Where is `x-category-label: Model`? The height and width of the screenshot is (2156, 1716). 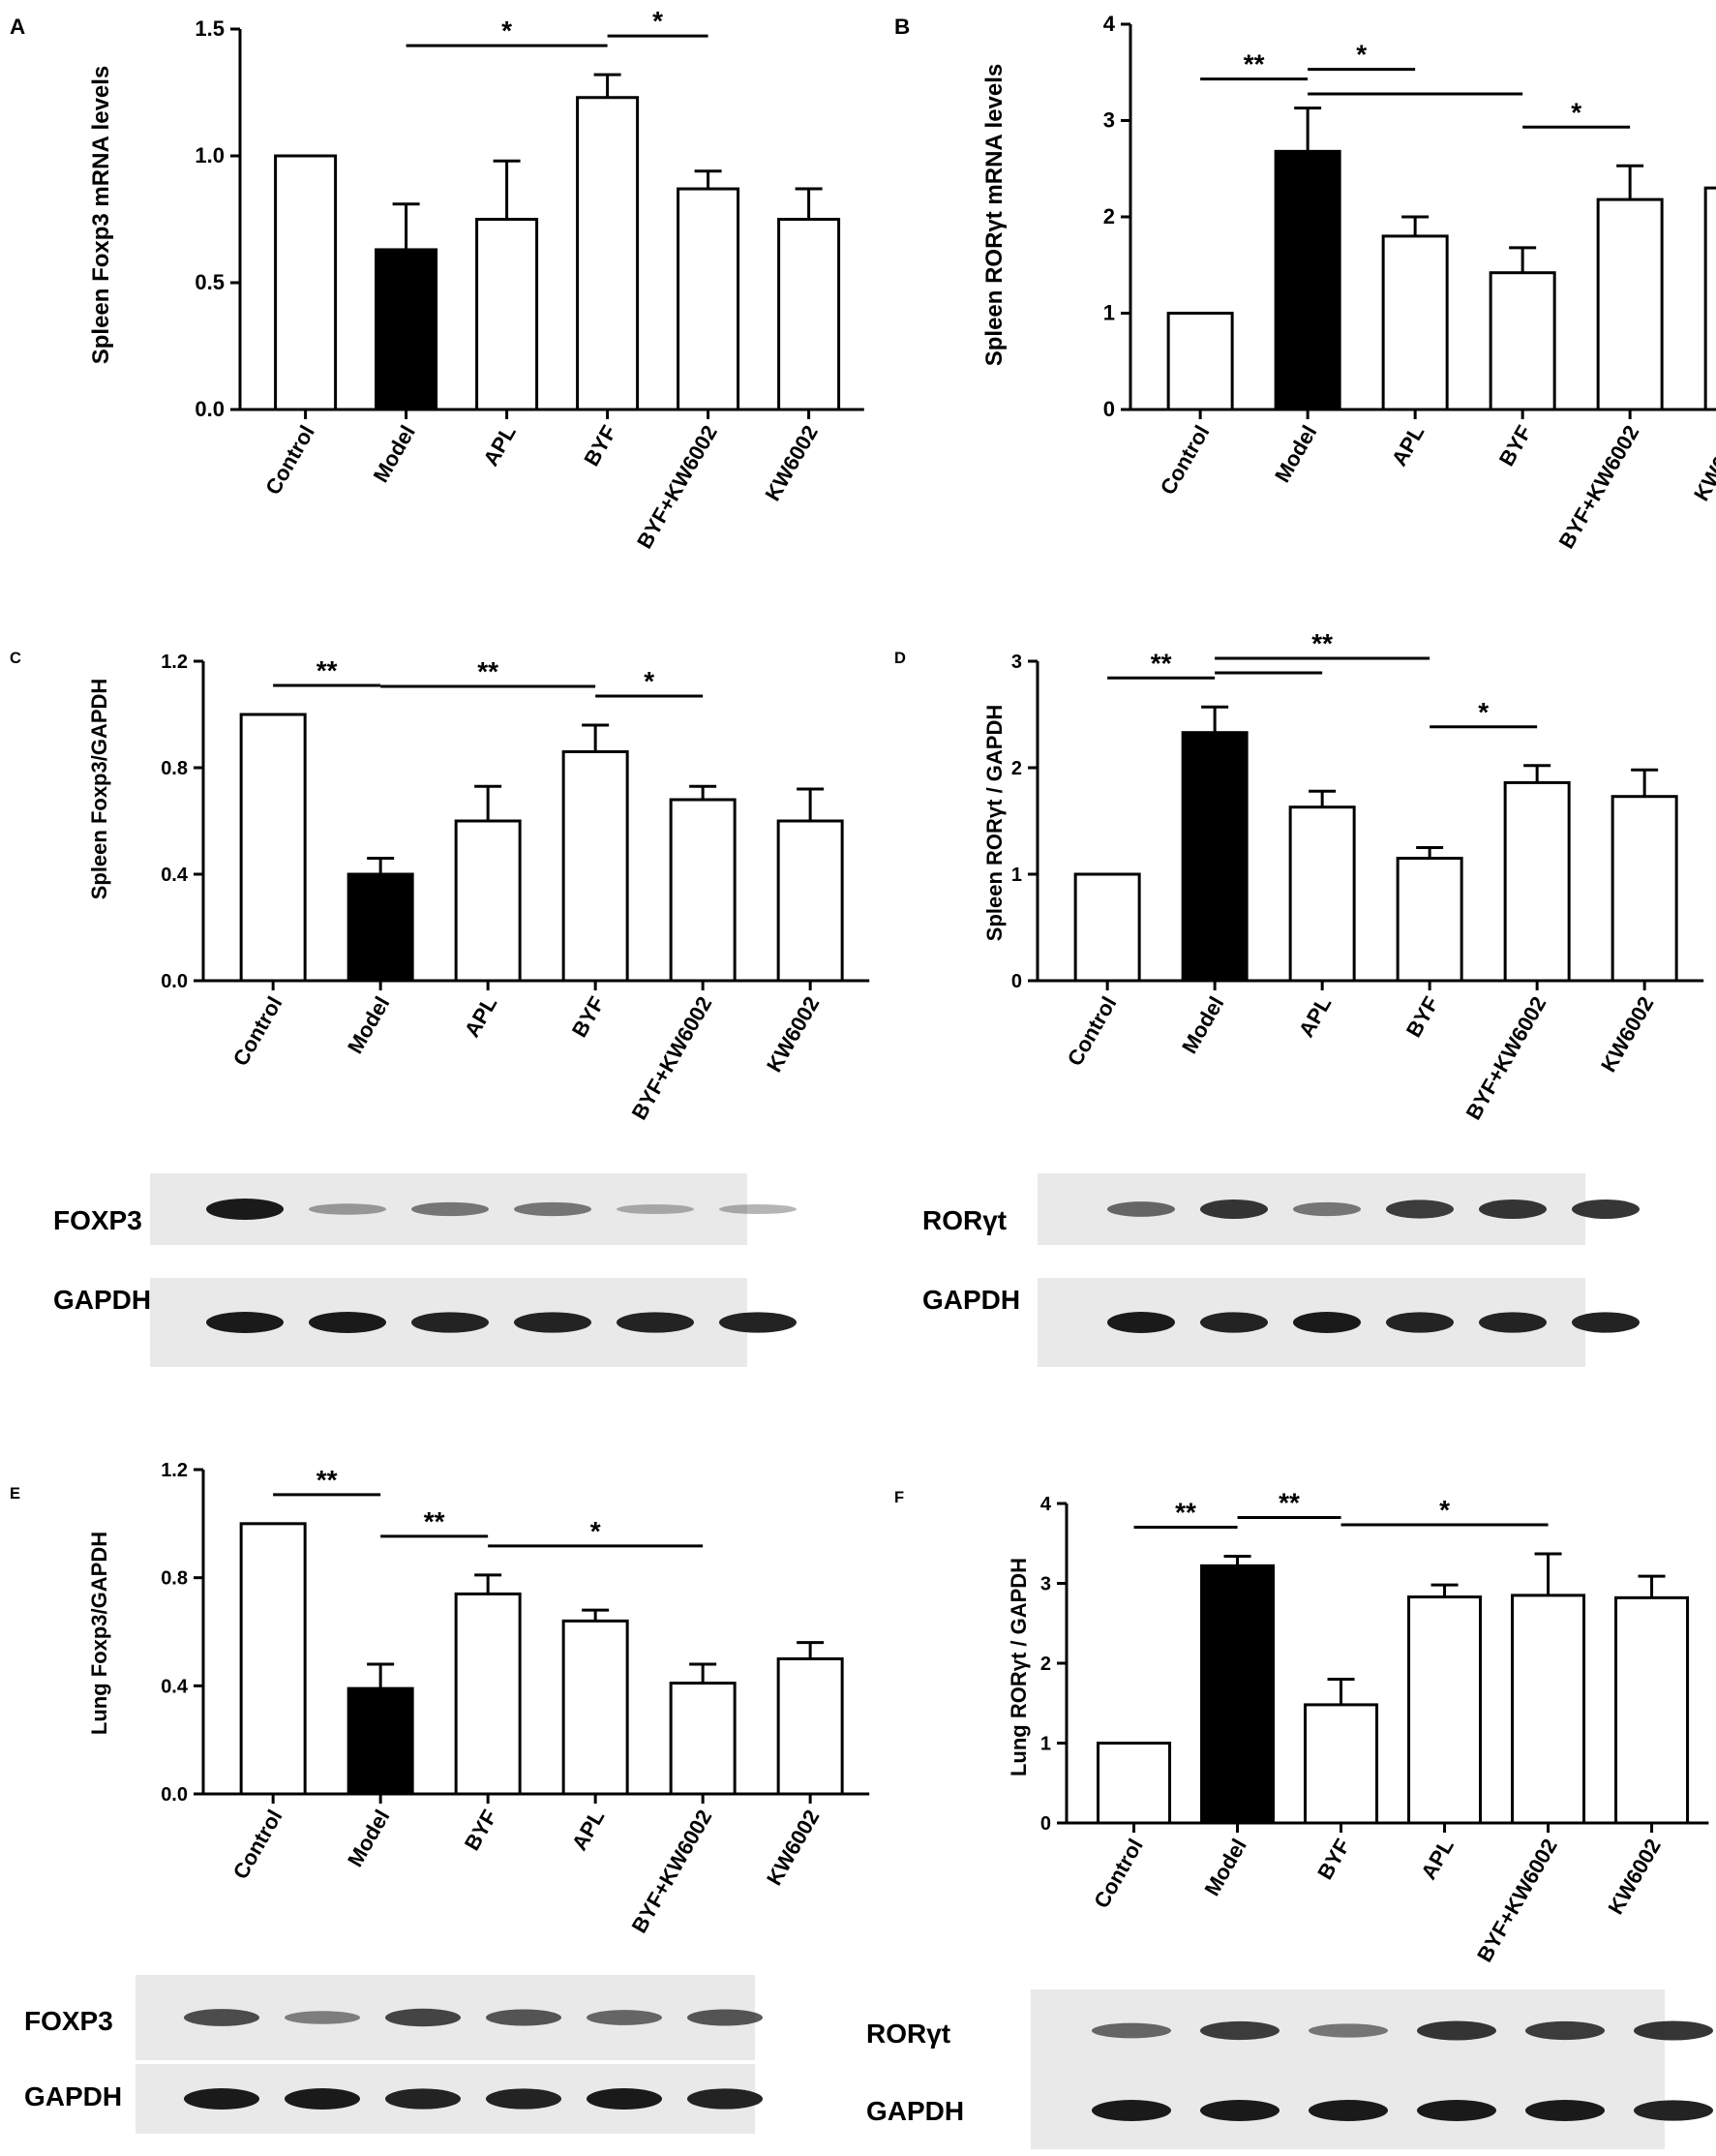 x-category-label: Model is located at coordinates (393, 454).